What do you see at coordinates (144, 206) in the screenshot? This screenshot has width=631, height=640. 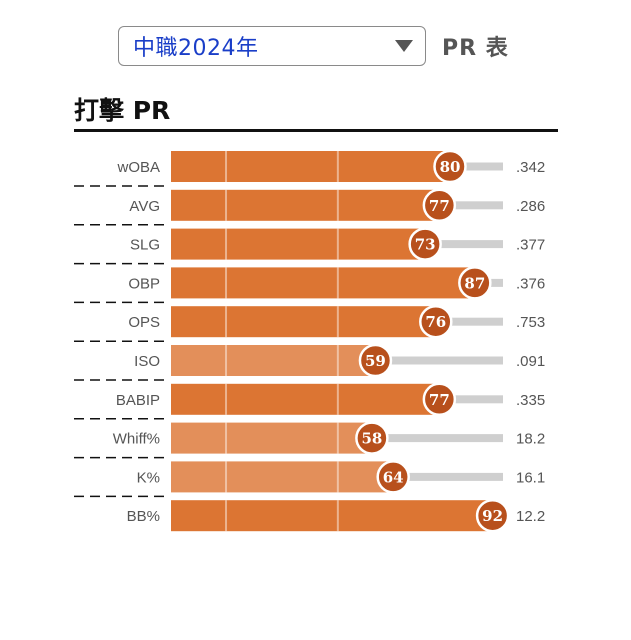 I see `category-label: AVG` at bounding box center [144, 206].